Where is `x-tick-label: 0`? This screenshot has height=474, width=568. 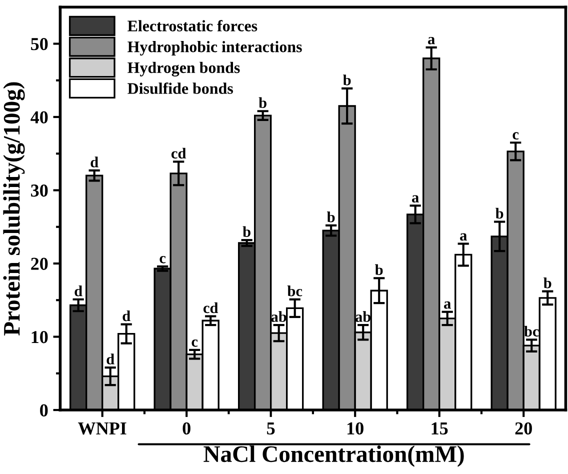
x-tick-label: 0 is located at coordinates (186, 428).